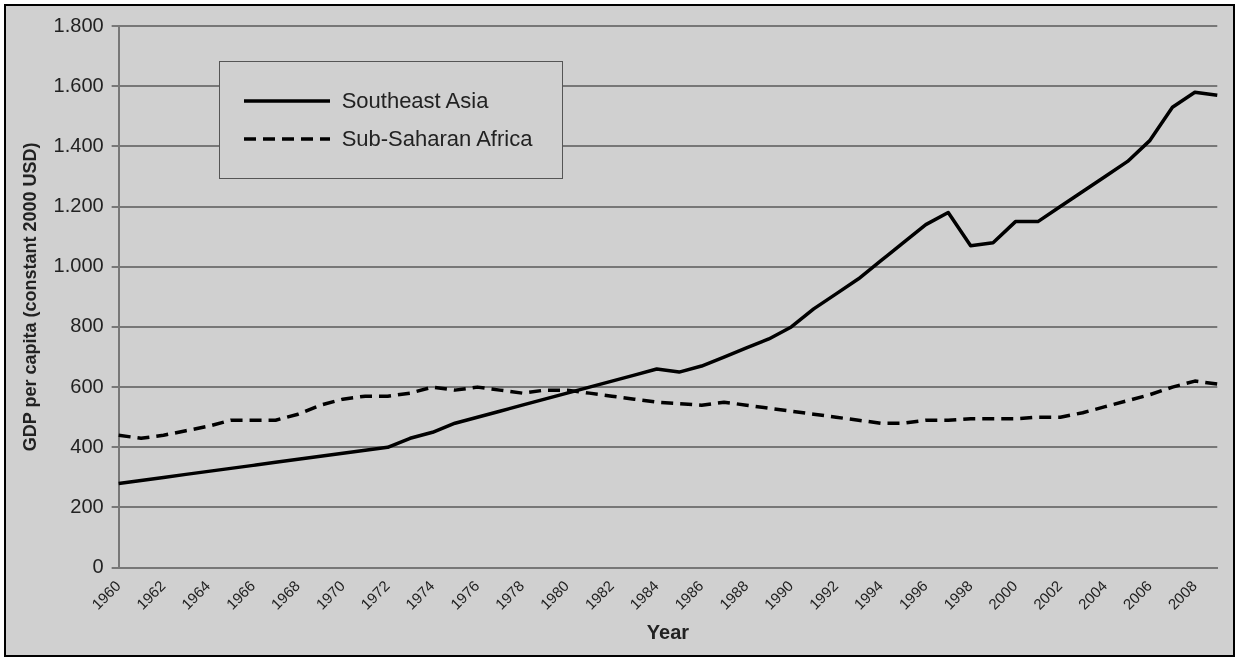  Describe the element at coordinates (437, 139) in the screenshot. I see `legend-label: Sub-Saharan Africa` at that location.